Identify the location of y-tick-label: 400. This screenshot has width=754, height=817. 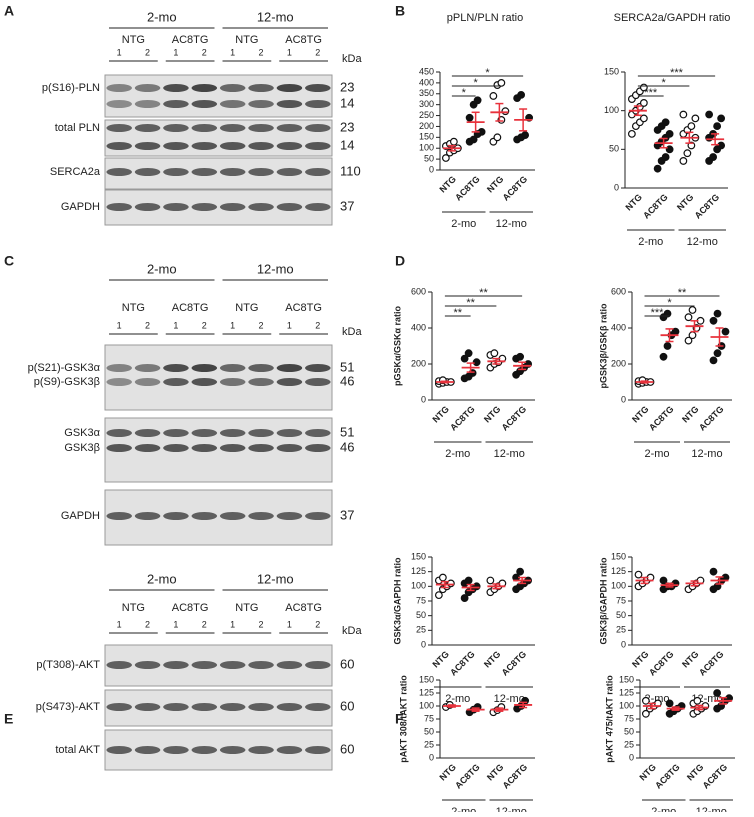
(426, 82).